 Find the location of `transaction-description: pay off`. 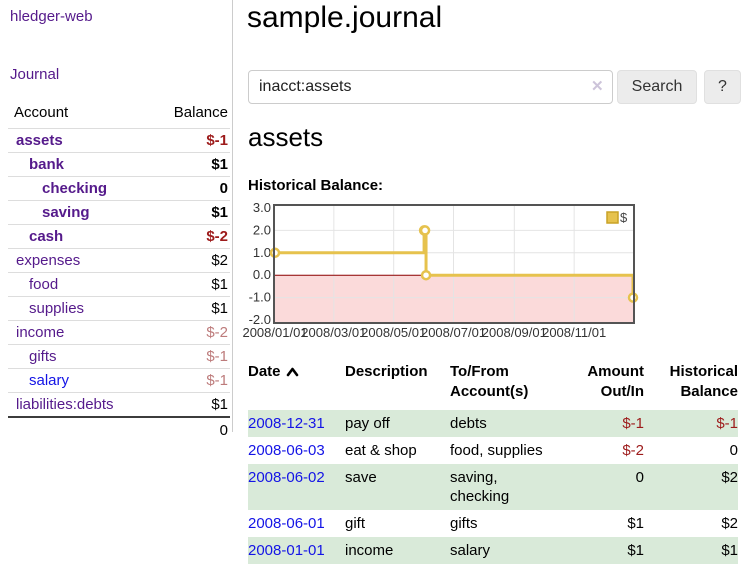

transaction-description: pay off is located at coordinates (397, 423).